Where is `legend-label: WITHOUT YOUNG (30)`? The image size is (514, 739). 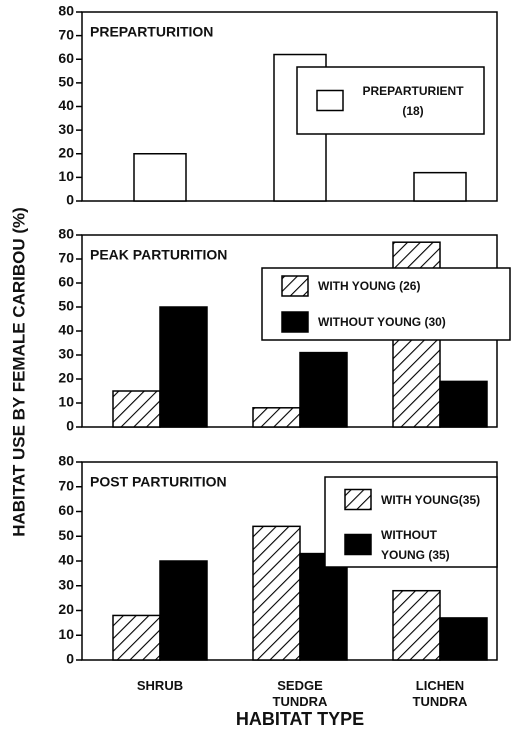 legend-label: WITHOUT YOUNG (30) is located at coordinates (382, 322).